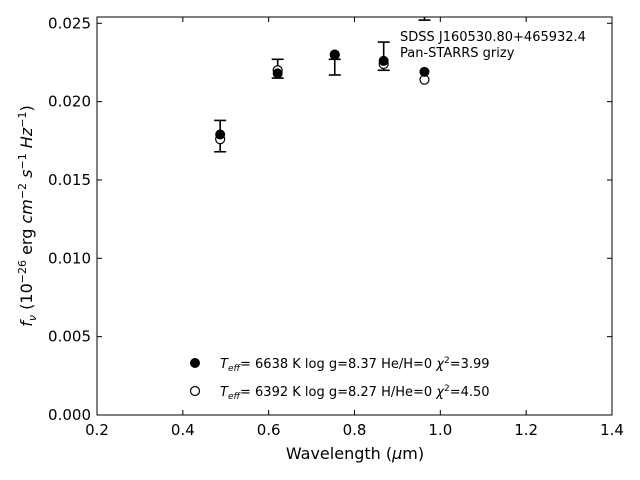 Image resolution: width=640 pixels, height=480 pixels. What do you see at coordinates (27, 215) in the screenshot?
I see `y-axis-label: fν (10−26 erg cm−2 s−1 Hz−1)` at bounding box center [27, 215].